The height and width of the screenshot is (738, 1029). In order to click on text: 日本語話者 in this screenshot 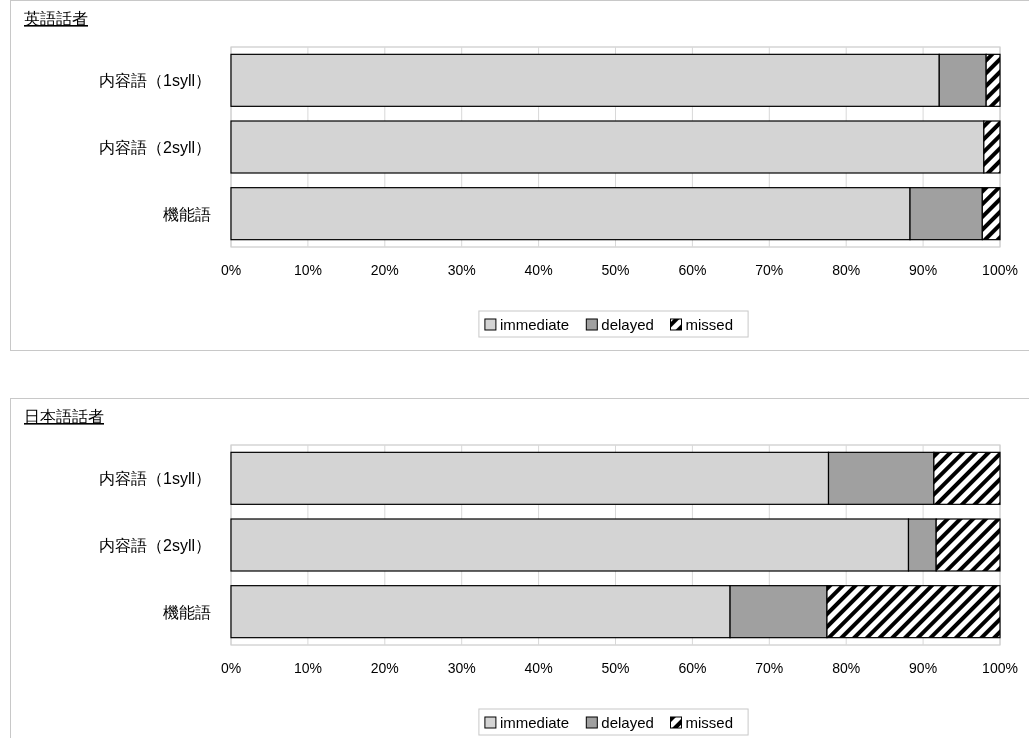, I will do `click(64, 416)`.